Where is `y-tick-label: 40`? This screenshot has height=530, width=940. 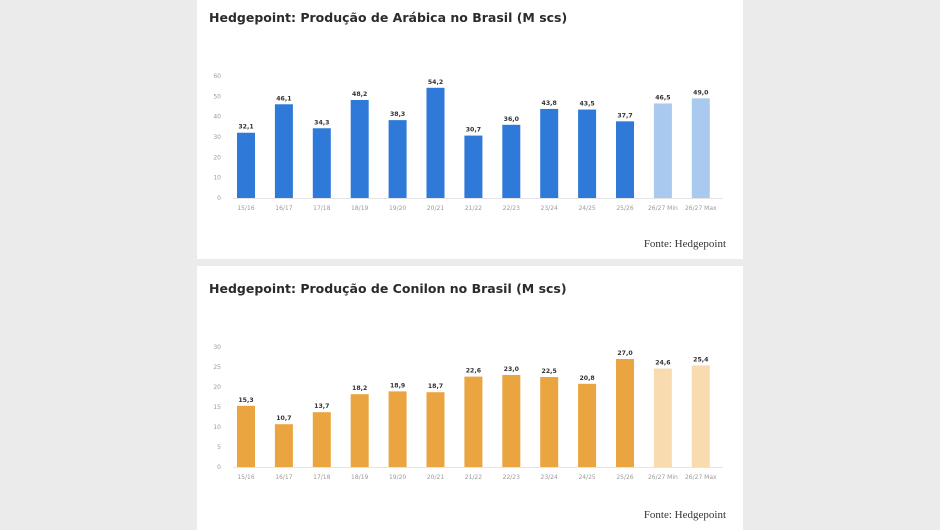 y-tick-label: 40 is located at coordinates (217, 117).